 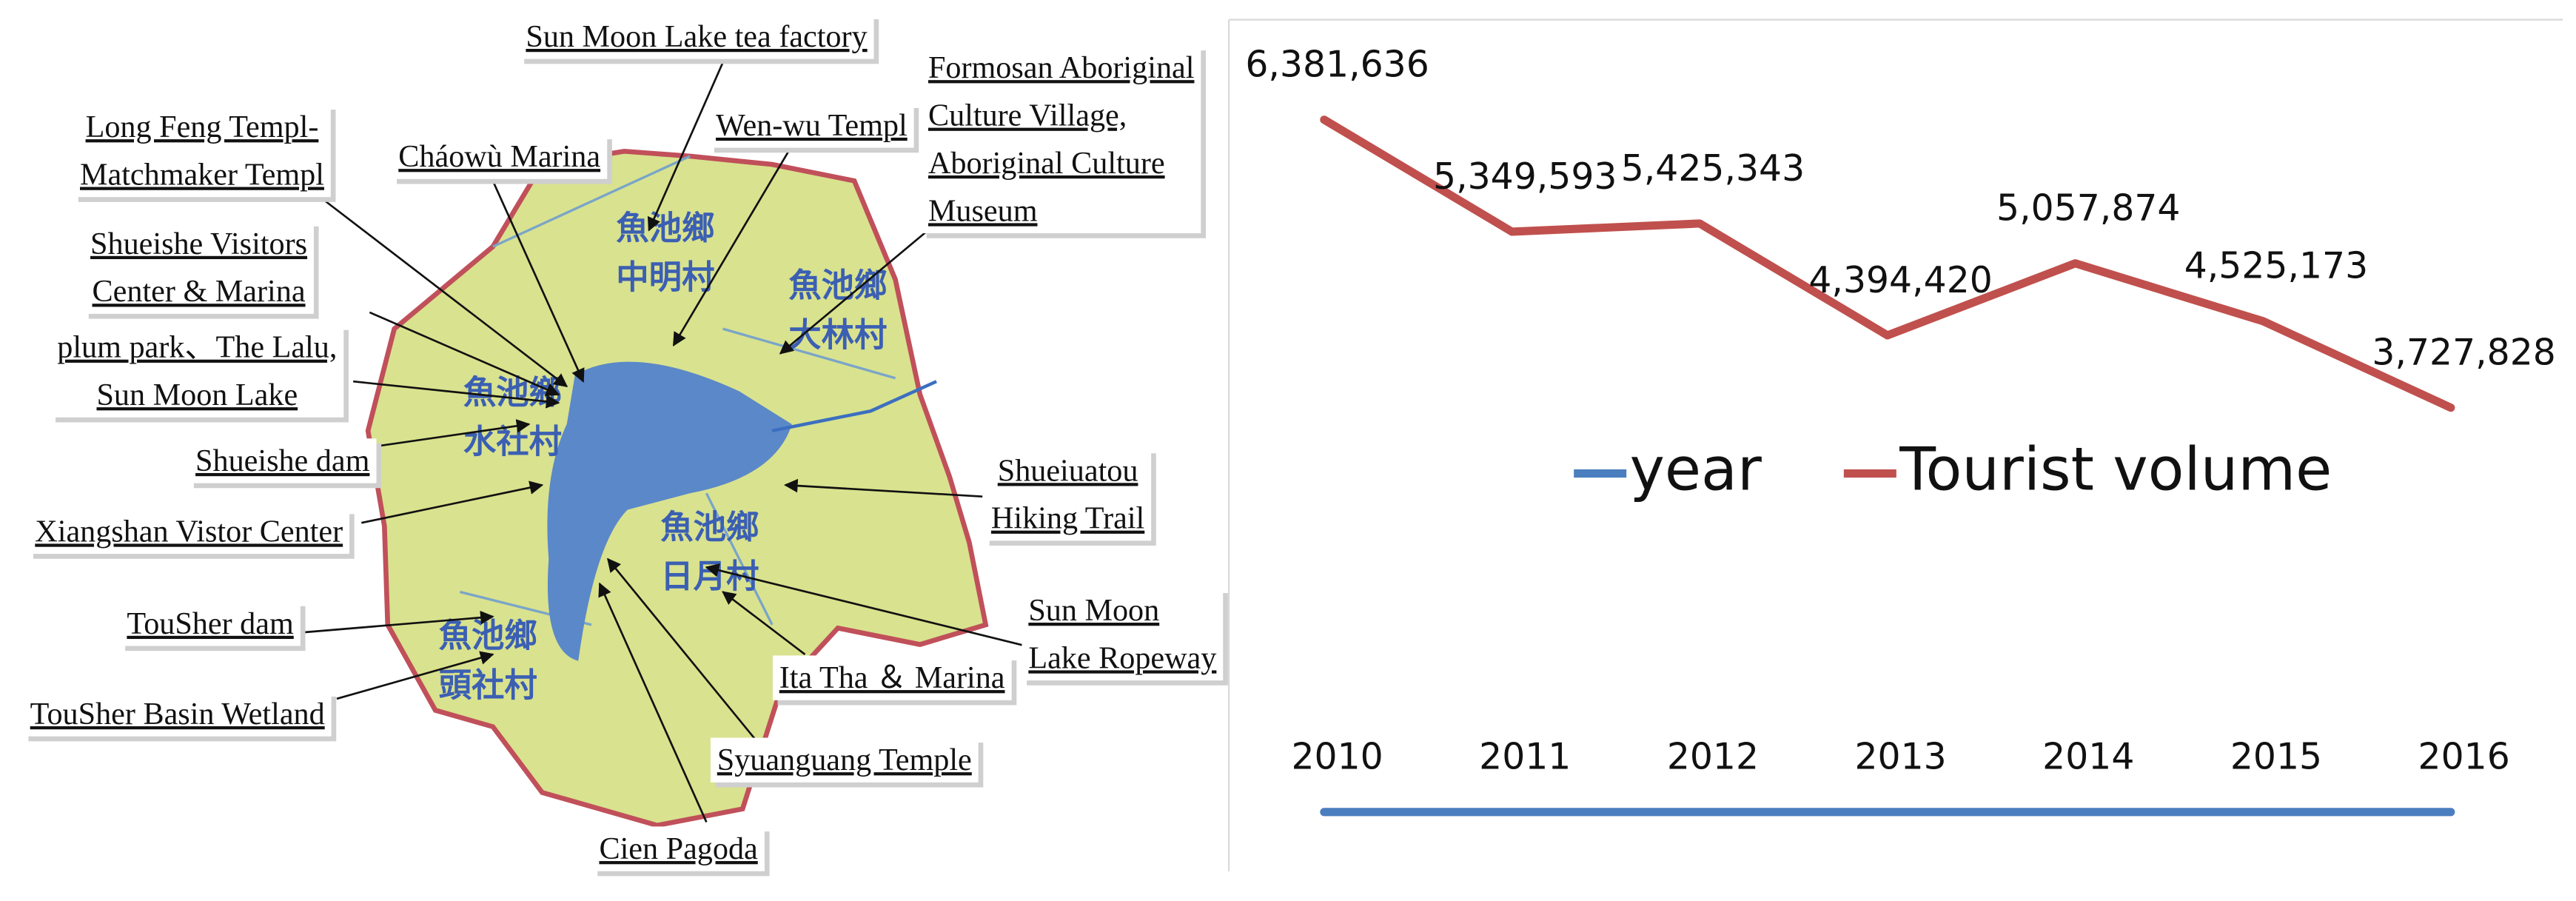 What do you see at coordinates (983, 210) in the screenshot?
I see `map-label-text: Museum` at bounding box center [983, 210].